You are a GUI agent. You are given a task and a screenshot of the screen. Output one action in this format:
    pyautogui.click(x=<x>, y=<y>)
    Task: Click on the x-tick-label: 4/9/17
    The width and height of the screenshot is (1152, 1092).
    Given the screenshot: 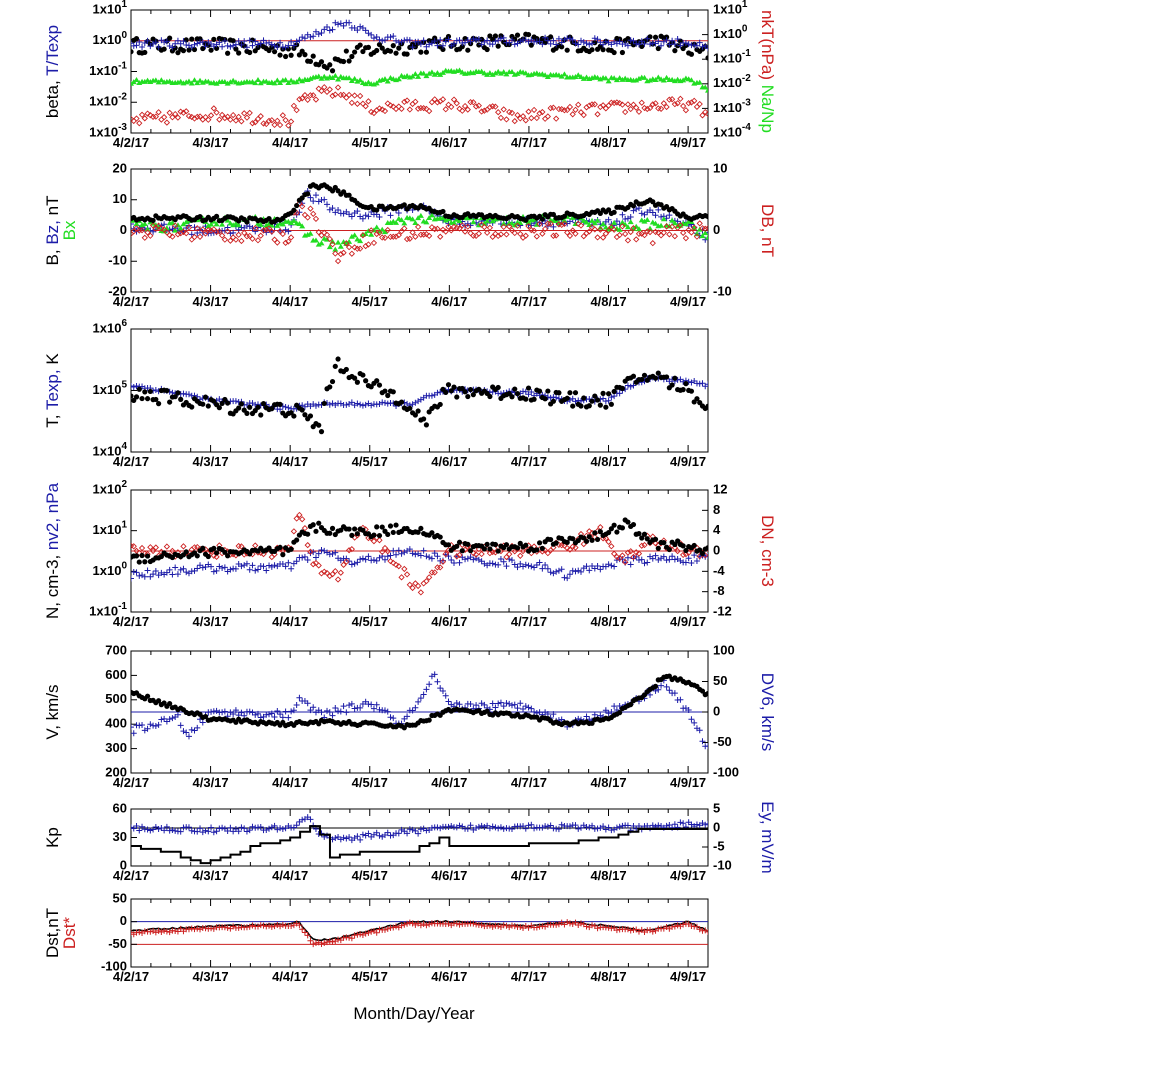 What is the action you would take?
    pyautogui.click(x=688, y=875)
    